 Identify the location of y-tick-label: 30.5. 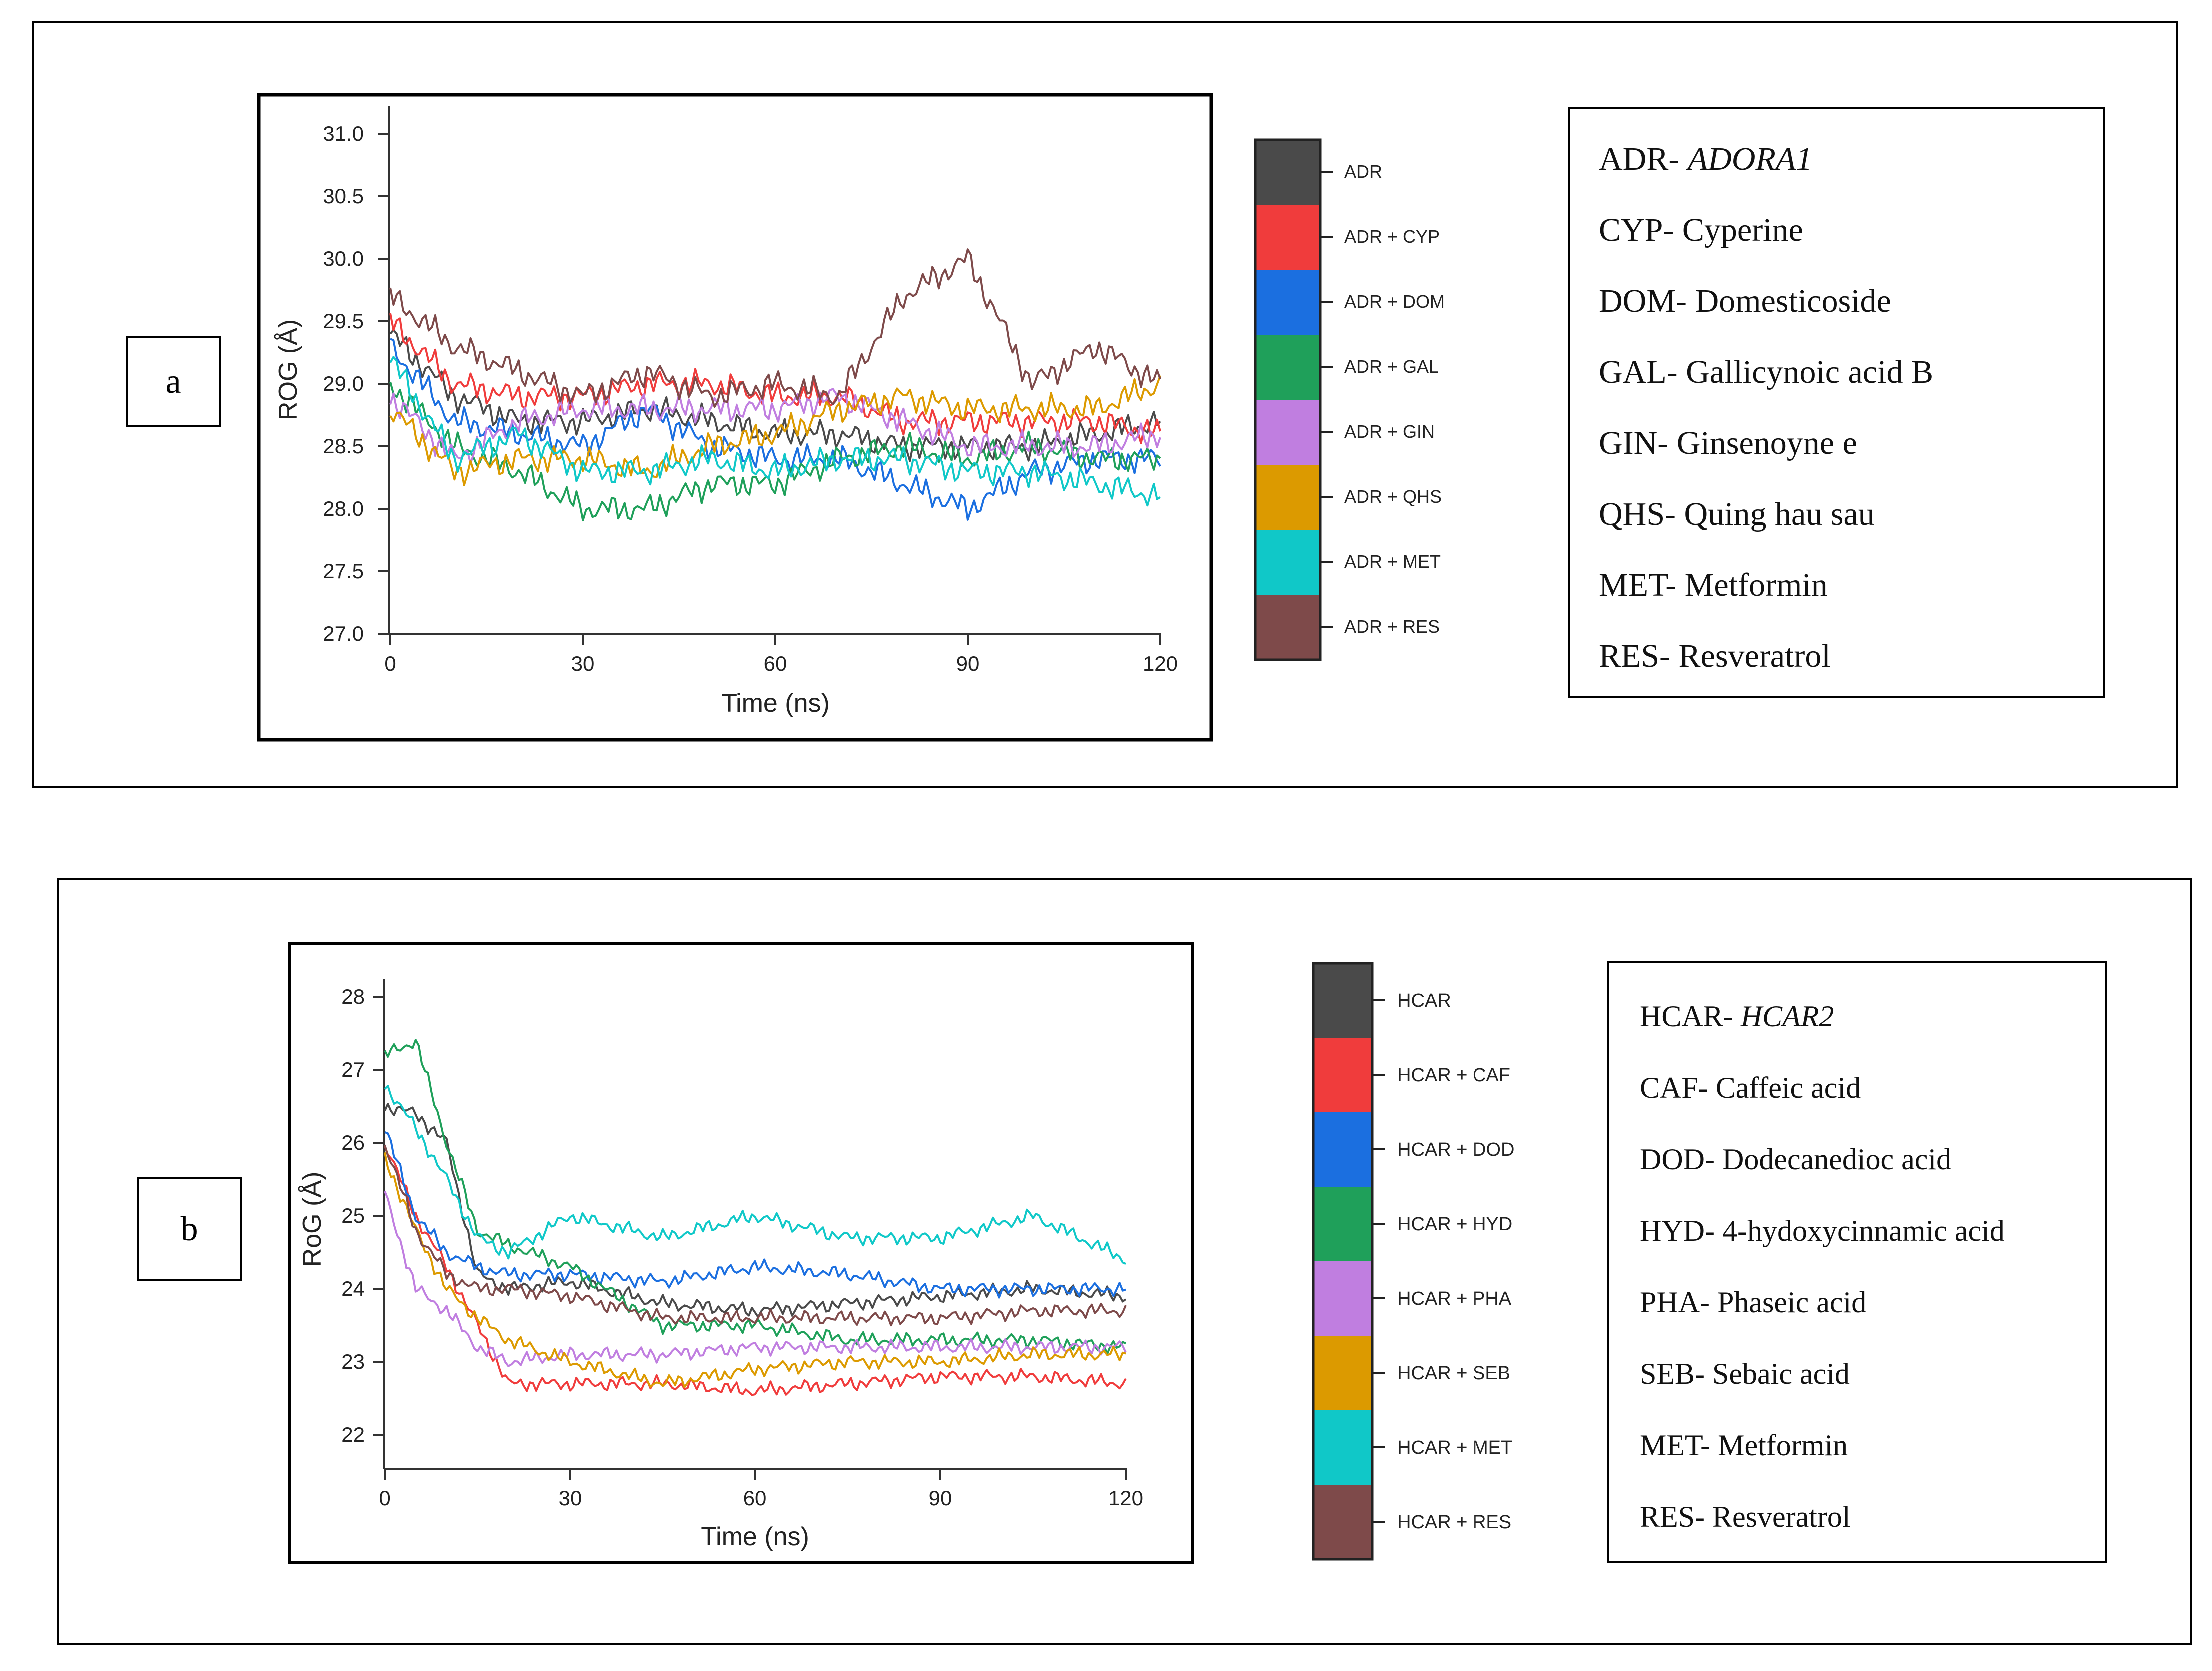
(344, 196).